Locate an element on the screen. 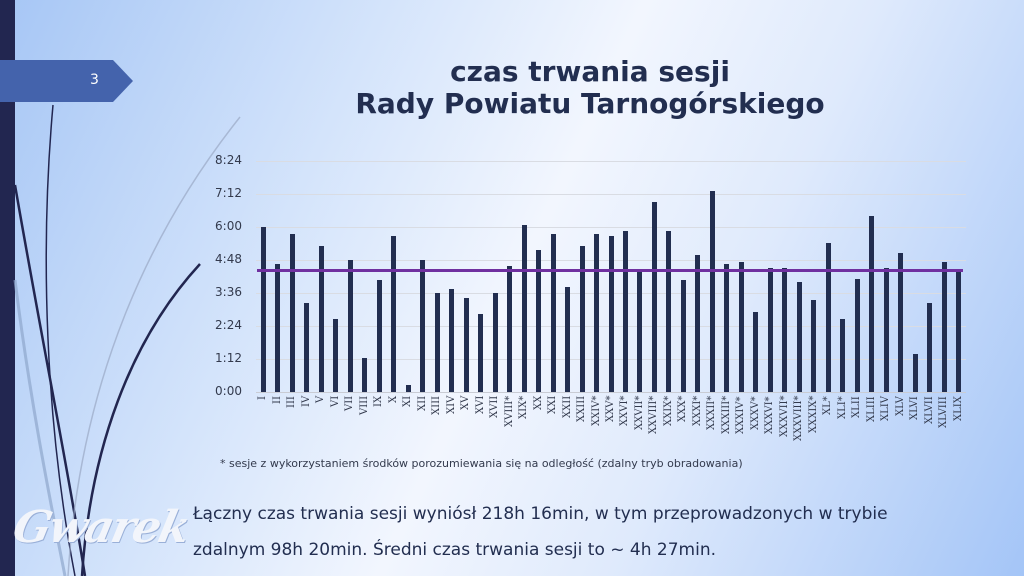  x-tick-label: XLII is located at coordinates (857, 407).